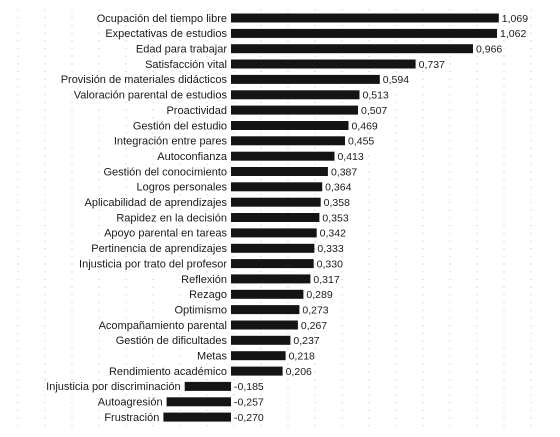 Image resolution: width=560 pixels, height=437 pixels. What do you see at coordinates (204, 280) in the screenshot?
I see `category-label: Reflexión` at bounding box center [204, 280].